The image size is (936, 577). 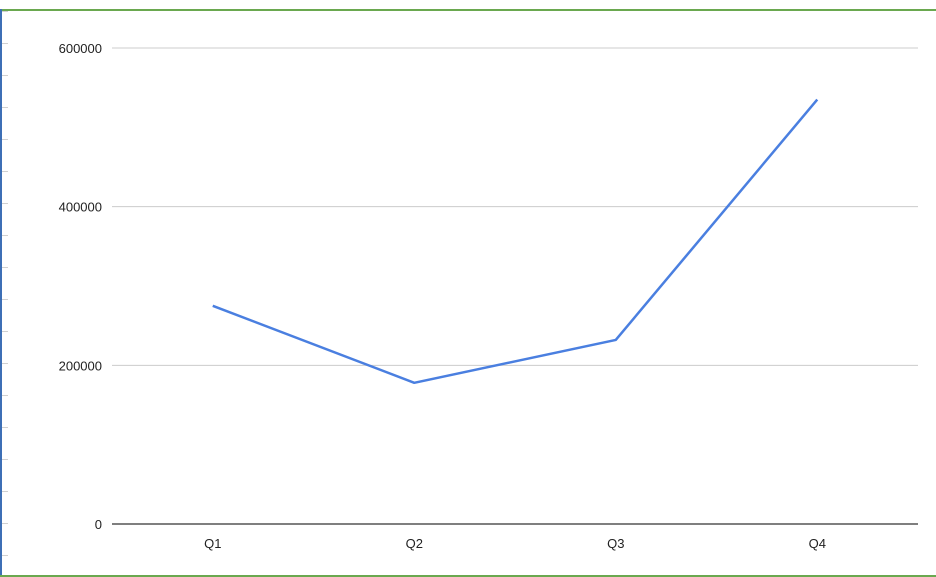 What do you see at coordinates (1, 293) in the screenshot?
I see `frame-left-border` at bounding box center [1, 293].